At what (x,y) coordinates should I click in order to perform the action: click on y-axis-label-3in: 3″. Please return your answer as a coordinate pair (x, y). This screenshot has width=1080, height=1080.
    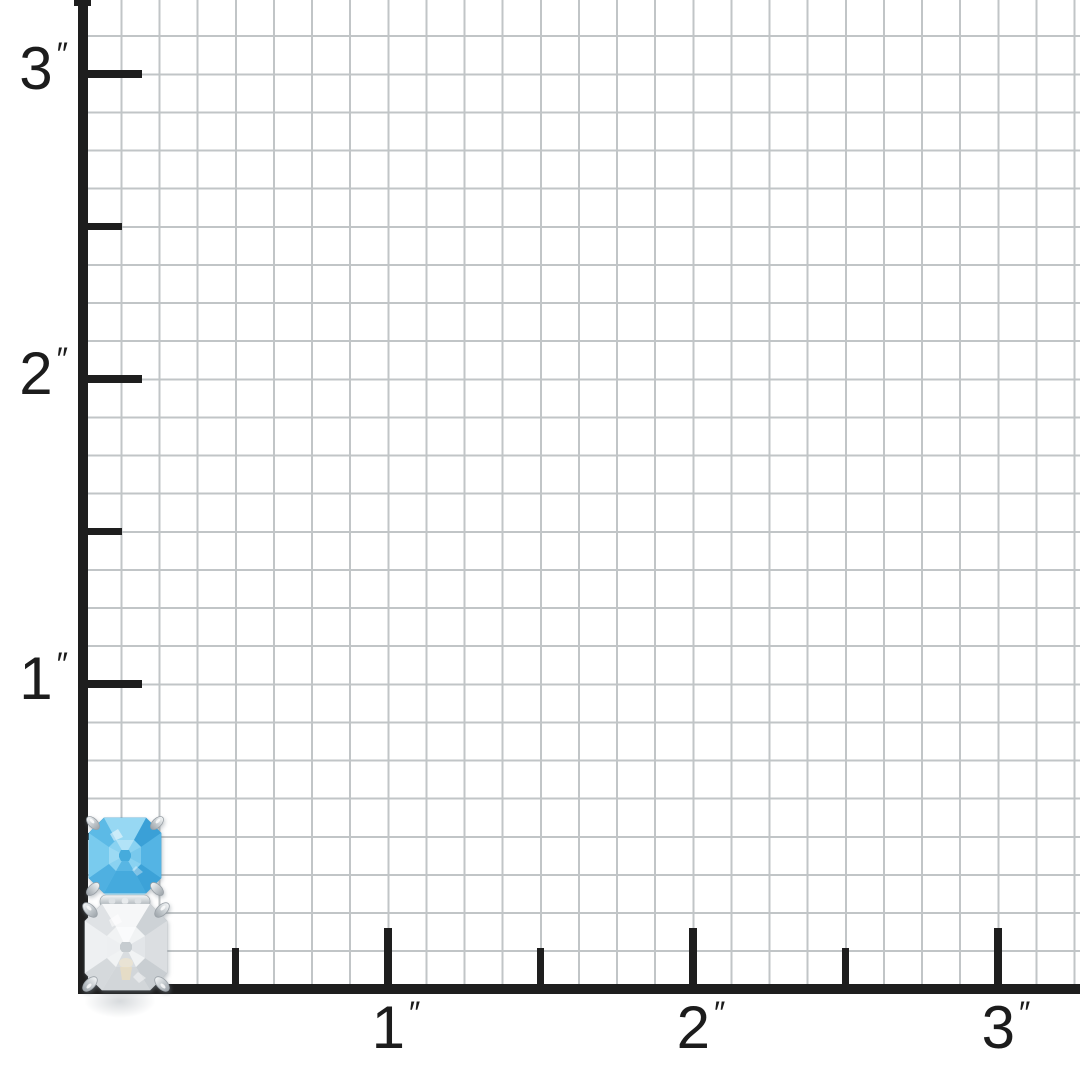
    Looking at the image, I should click on (43, 67).